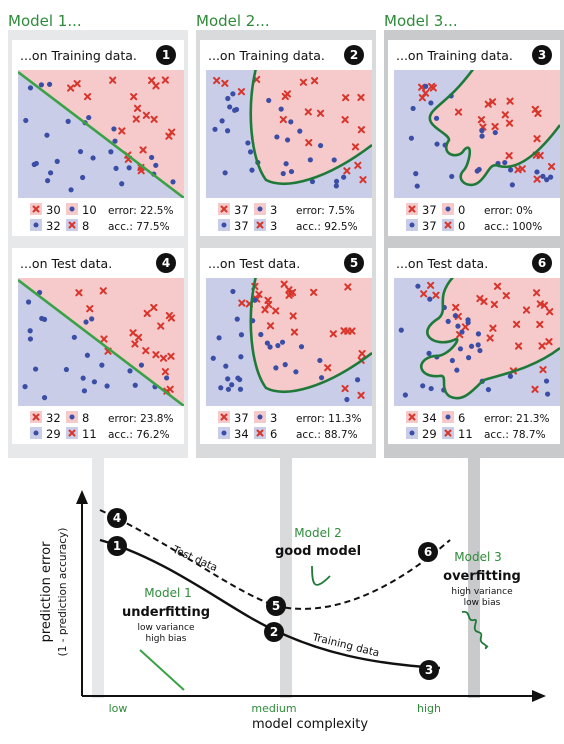 This screenshot has height=744, width=564. I want to click on stat-error: error: 22.5%, so click(140, 211).